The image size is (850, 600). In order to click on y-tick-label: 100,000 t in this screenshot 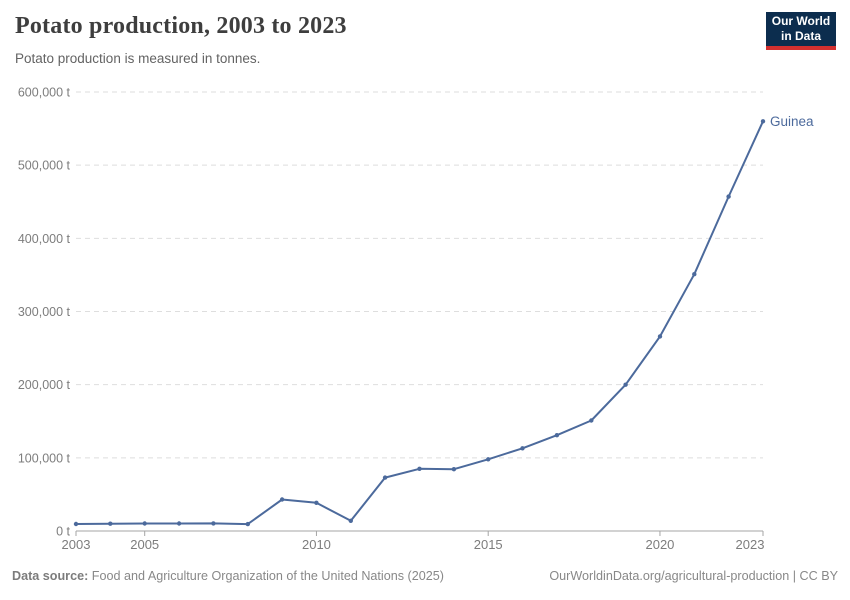, I will do `click(44, 458)`.